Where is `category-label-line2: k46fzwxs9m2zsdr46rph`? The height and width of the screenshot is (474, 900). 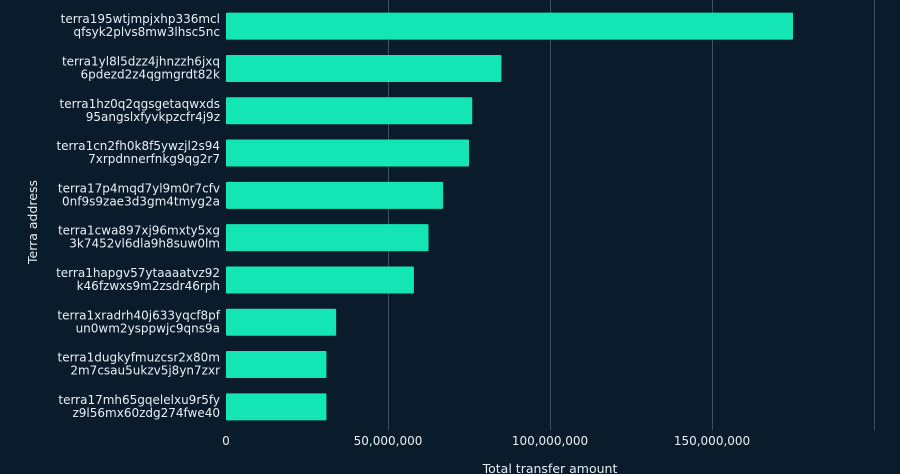 category-label-line2: k46fzwxs9m2zsdr46rph is located at coordinates (148, 286).